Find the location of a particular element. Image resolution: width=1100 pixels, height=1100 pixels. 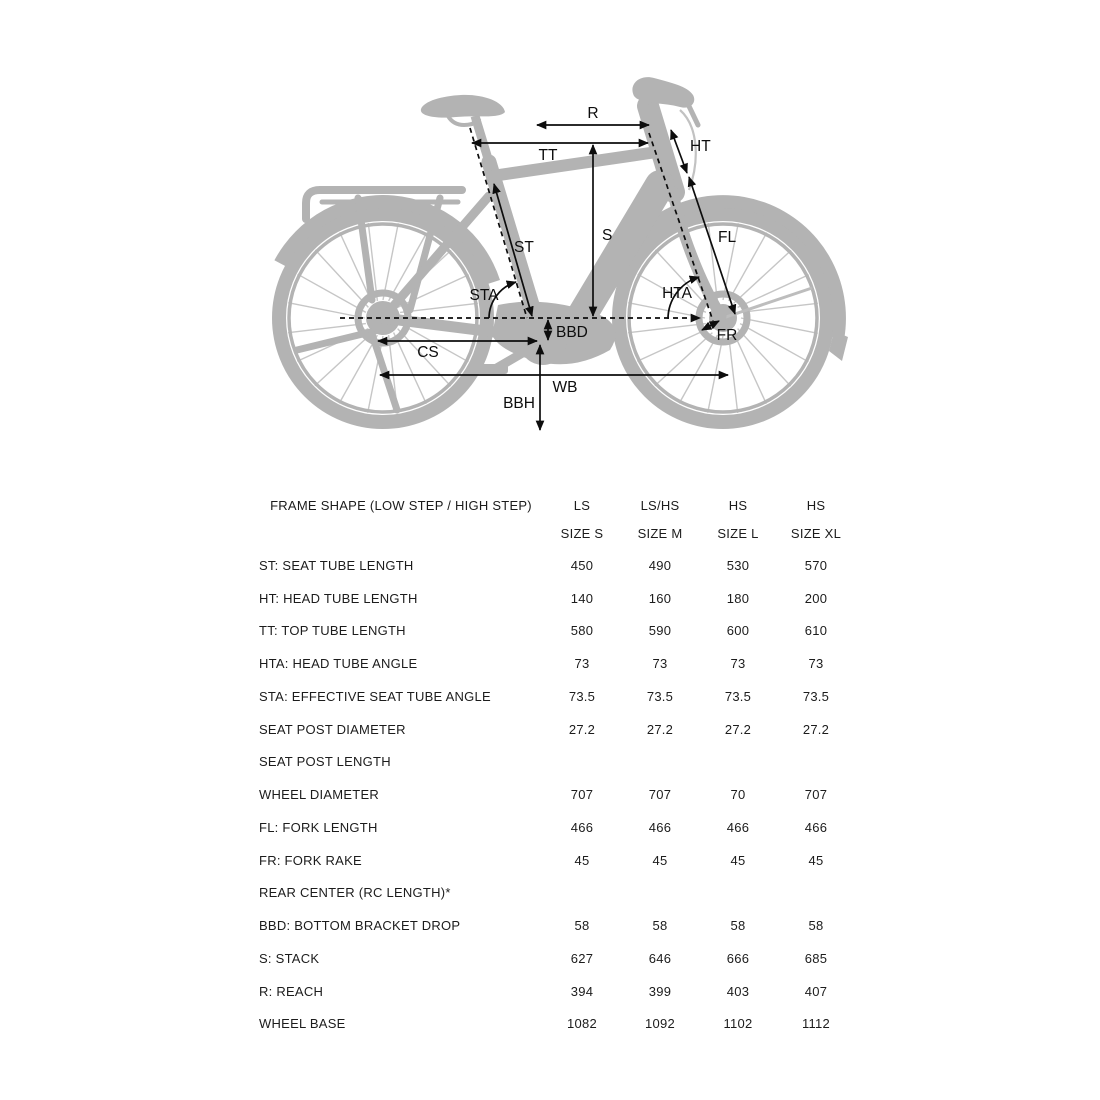

cell-value: 685 is located at coordinates (816, 958).